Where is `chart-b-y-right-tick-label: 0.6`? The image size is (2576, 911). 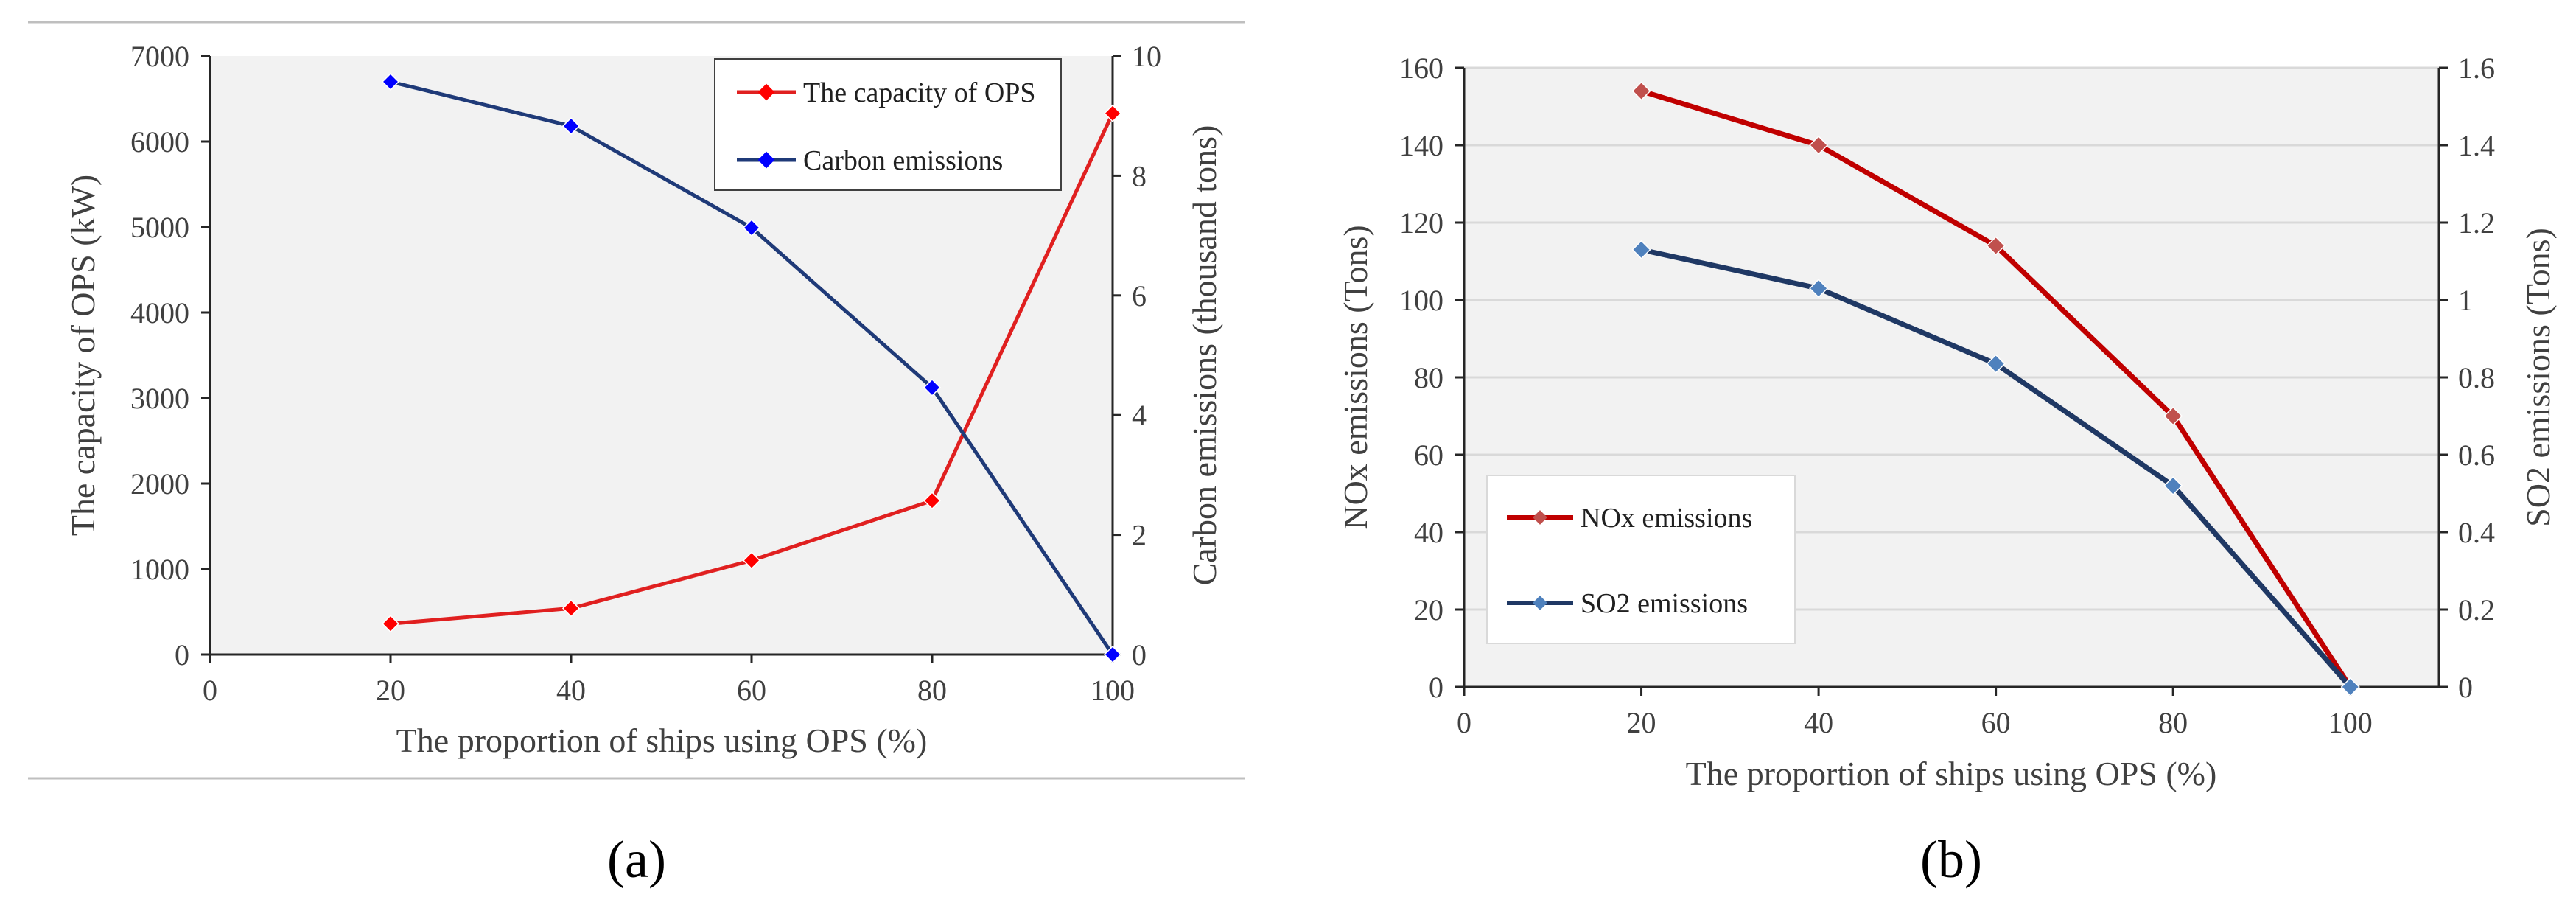 chart-b-y-right-tick-label: 0.6 is located at coordinates (2476, 455).